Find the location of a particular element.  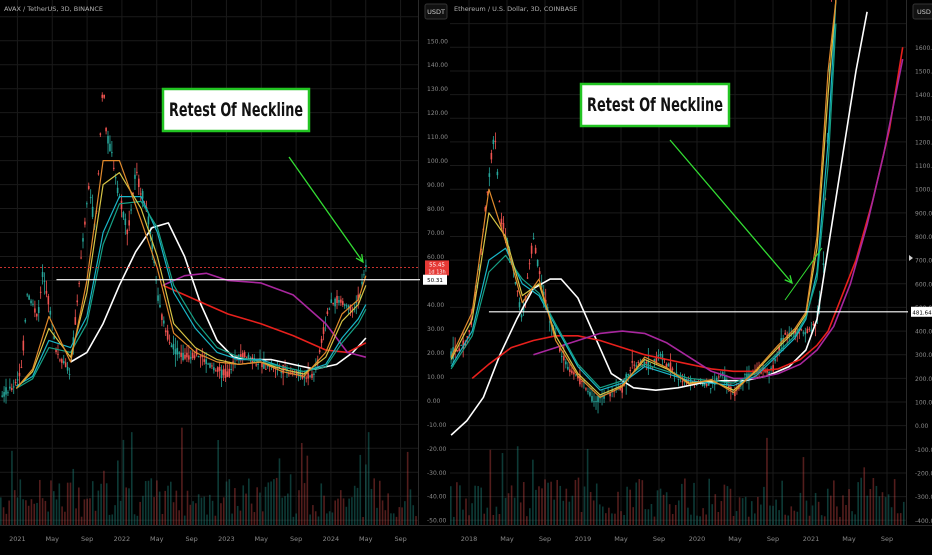

price-axis-tick: 1600.00 is located at coordinates (923, 48).